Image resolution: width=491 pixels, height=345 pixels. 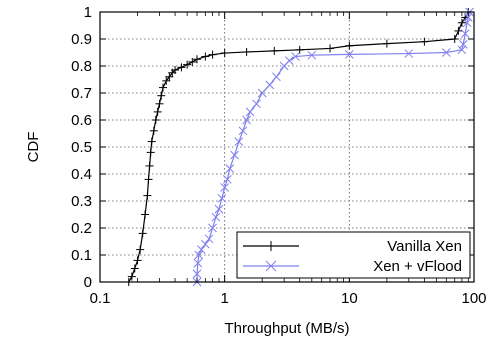 I want to click on legend: Vanilla Xen Xen + vFlood, so click(x=353, y=255).